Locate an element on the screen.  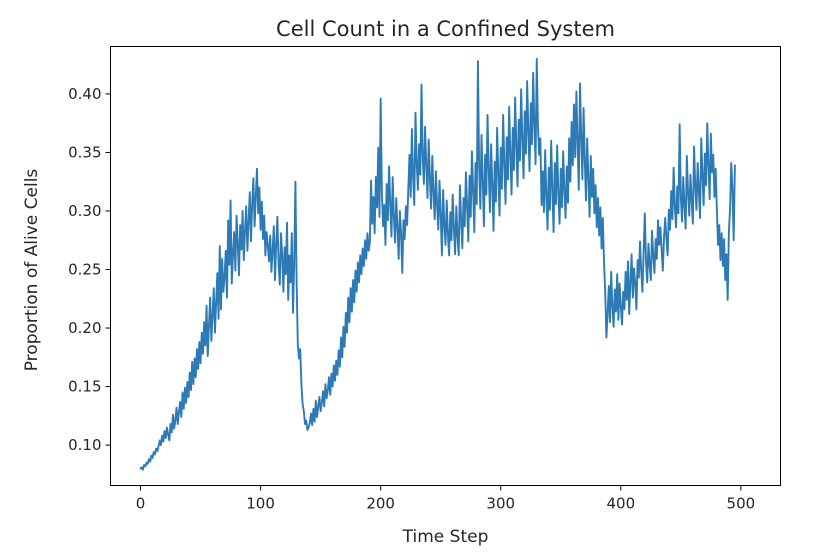
x-axis-label: Time Step is located at coordinates (445, 537).